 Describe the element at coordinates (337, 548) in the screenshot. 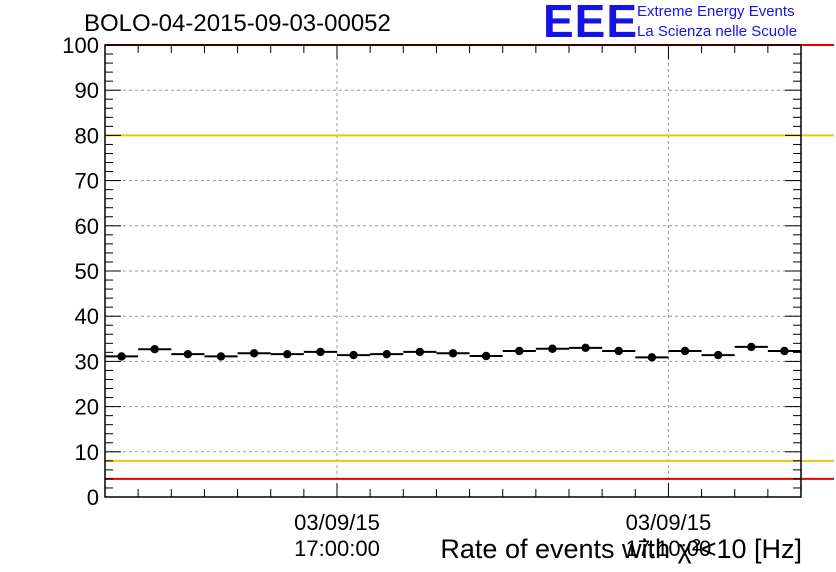

I see `x-tick-time: 17:00:00` at that location.